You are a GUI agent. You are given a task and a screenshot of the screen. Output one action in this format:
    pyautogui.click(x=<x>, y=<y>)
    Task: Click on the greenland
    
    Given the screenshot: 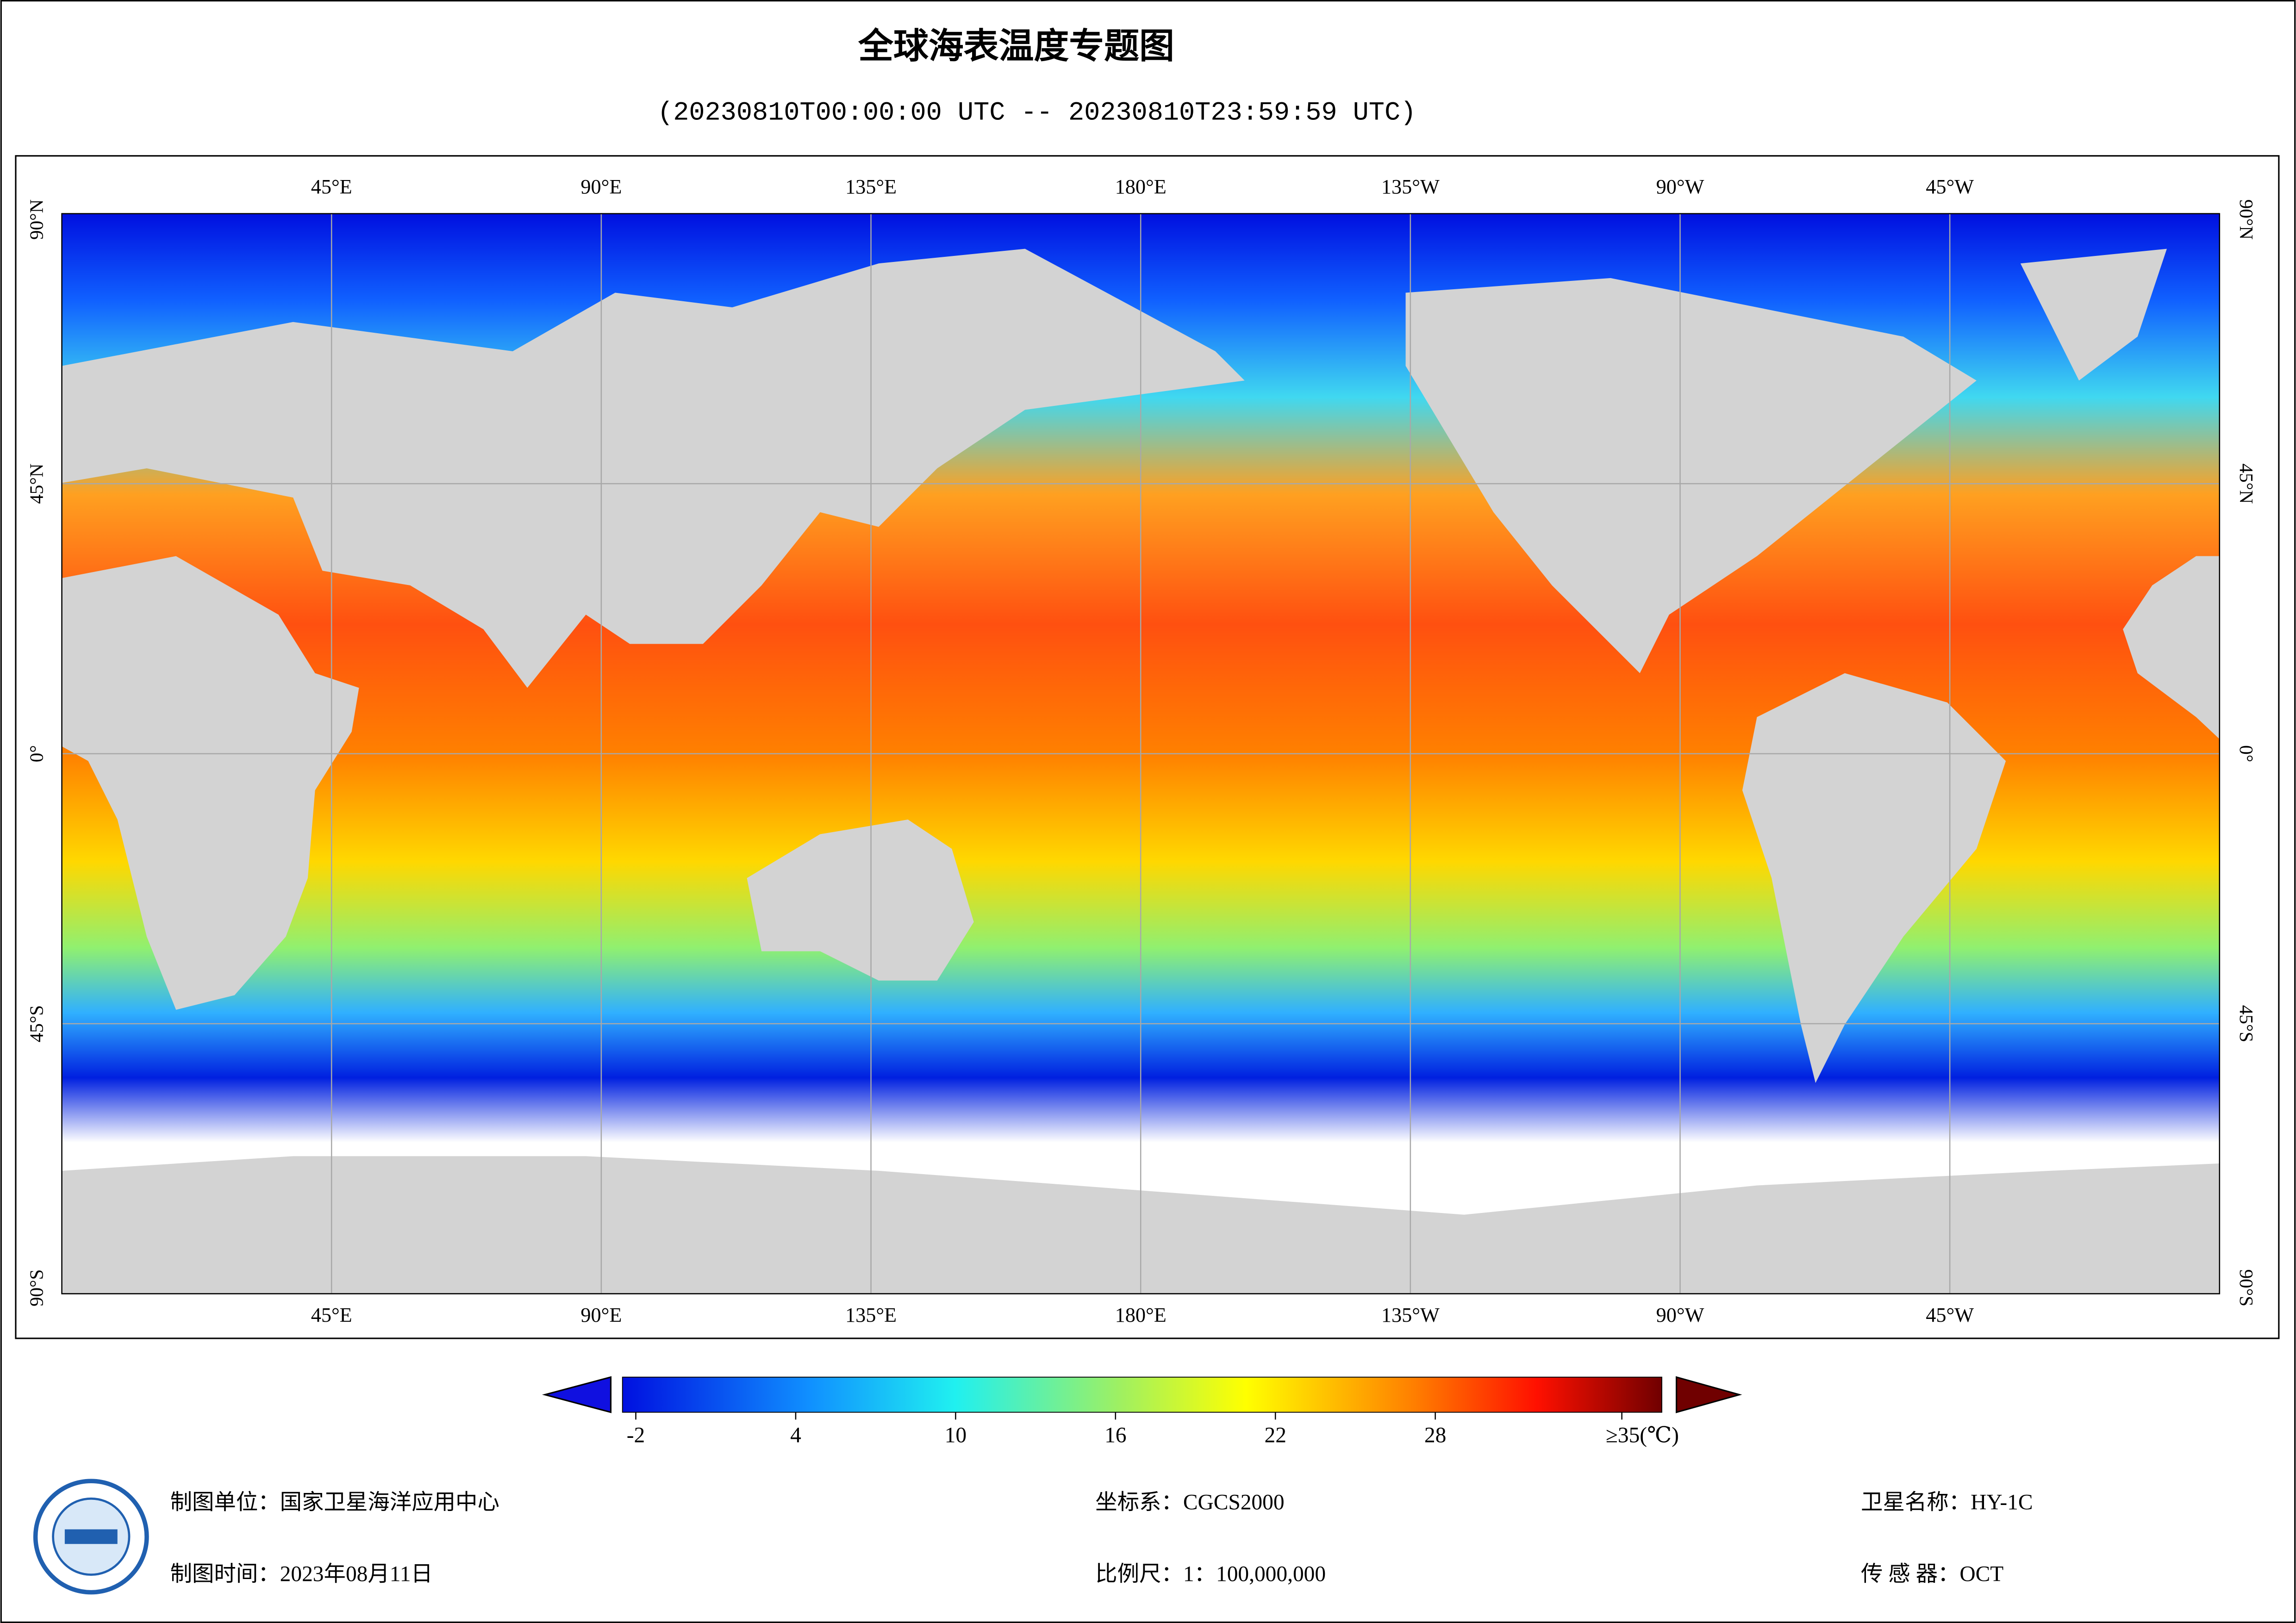 What is the action you would take?
    pyautogui.click(x=2093, y=315)
    